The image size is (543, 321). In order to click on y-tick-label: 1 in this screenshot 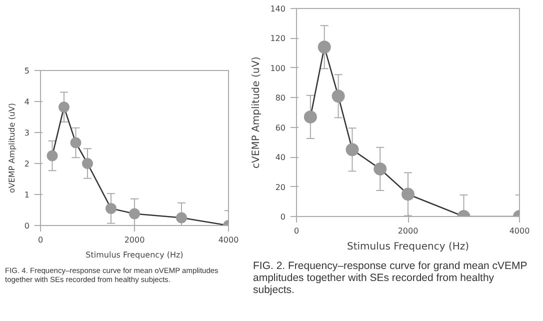, I will do `click(27, 195)`.